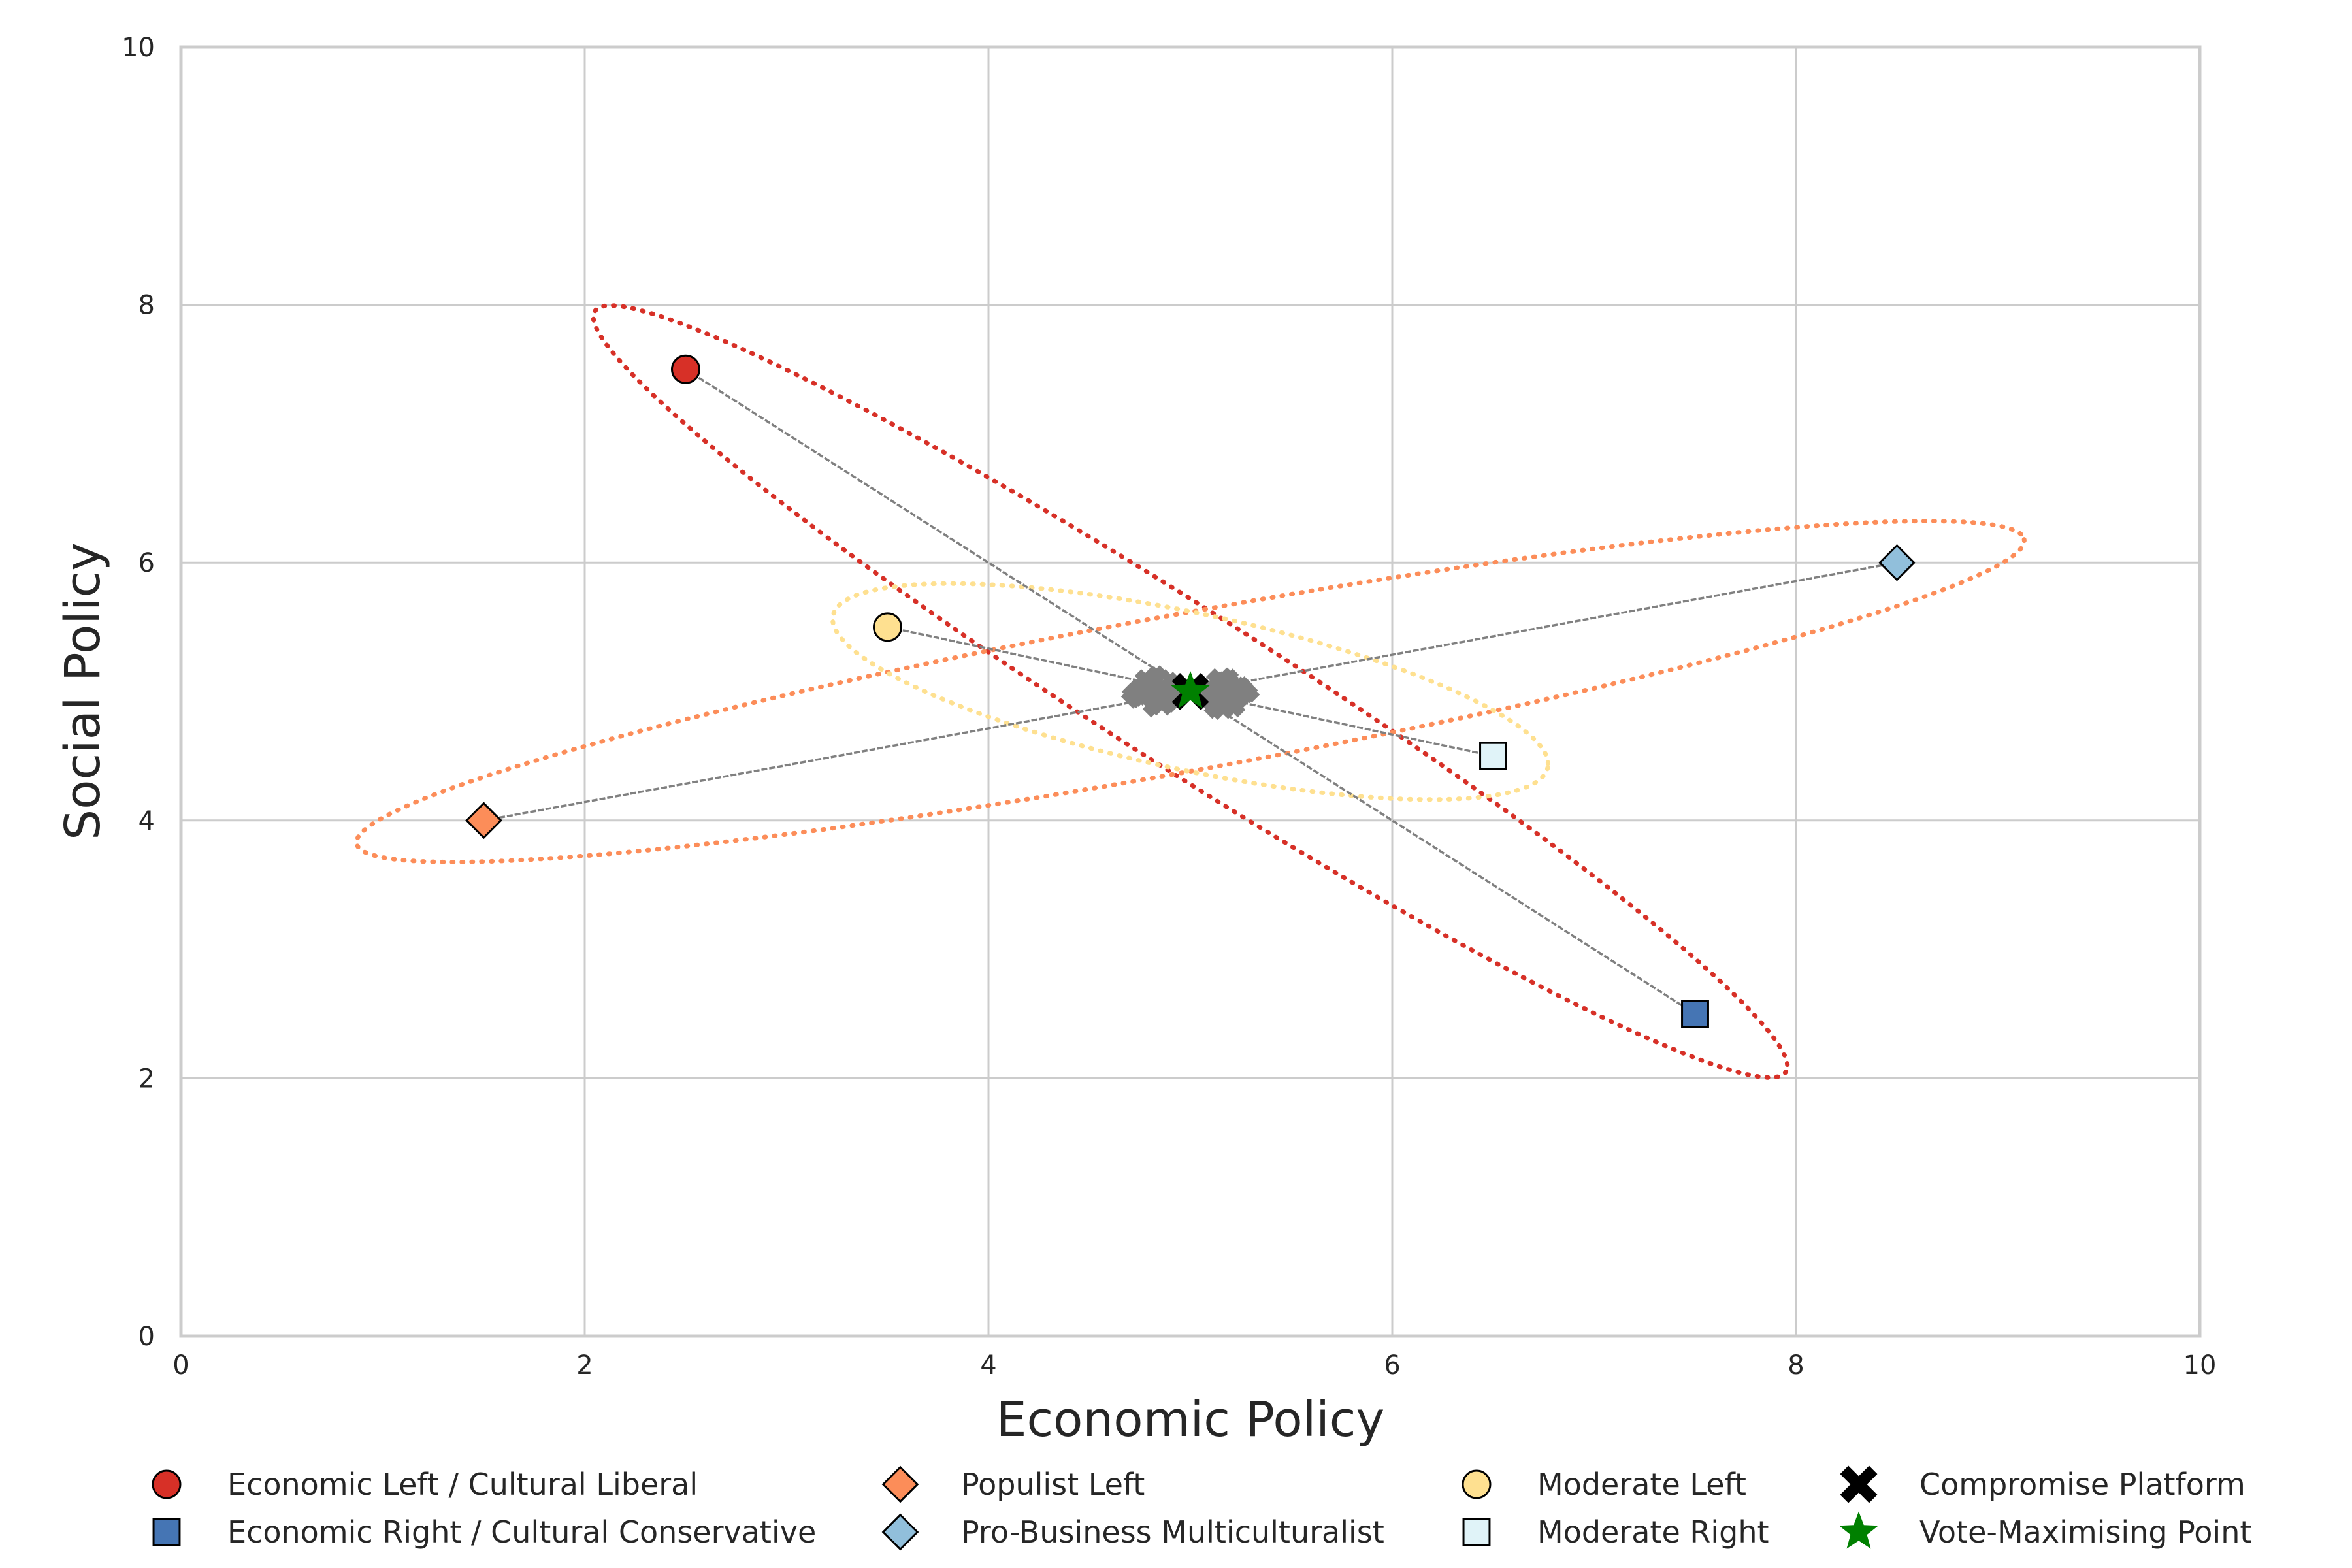 Image resolution: width=2352 pixels, height=1568 pixels. Describe the element at coordinates (1190, 1420) in the screenshot. I see `x-axis-title: Economic Policy` at that location.